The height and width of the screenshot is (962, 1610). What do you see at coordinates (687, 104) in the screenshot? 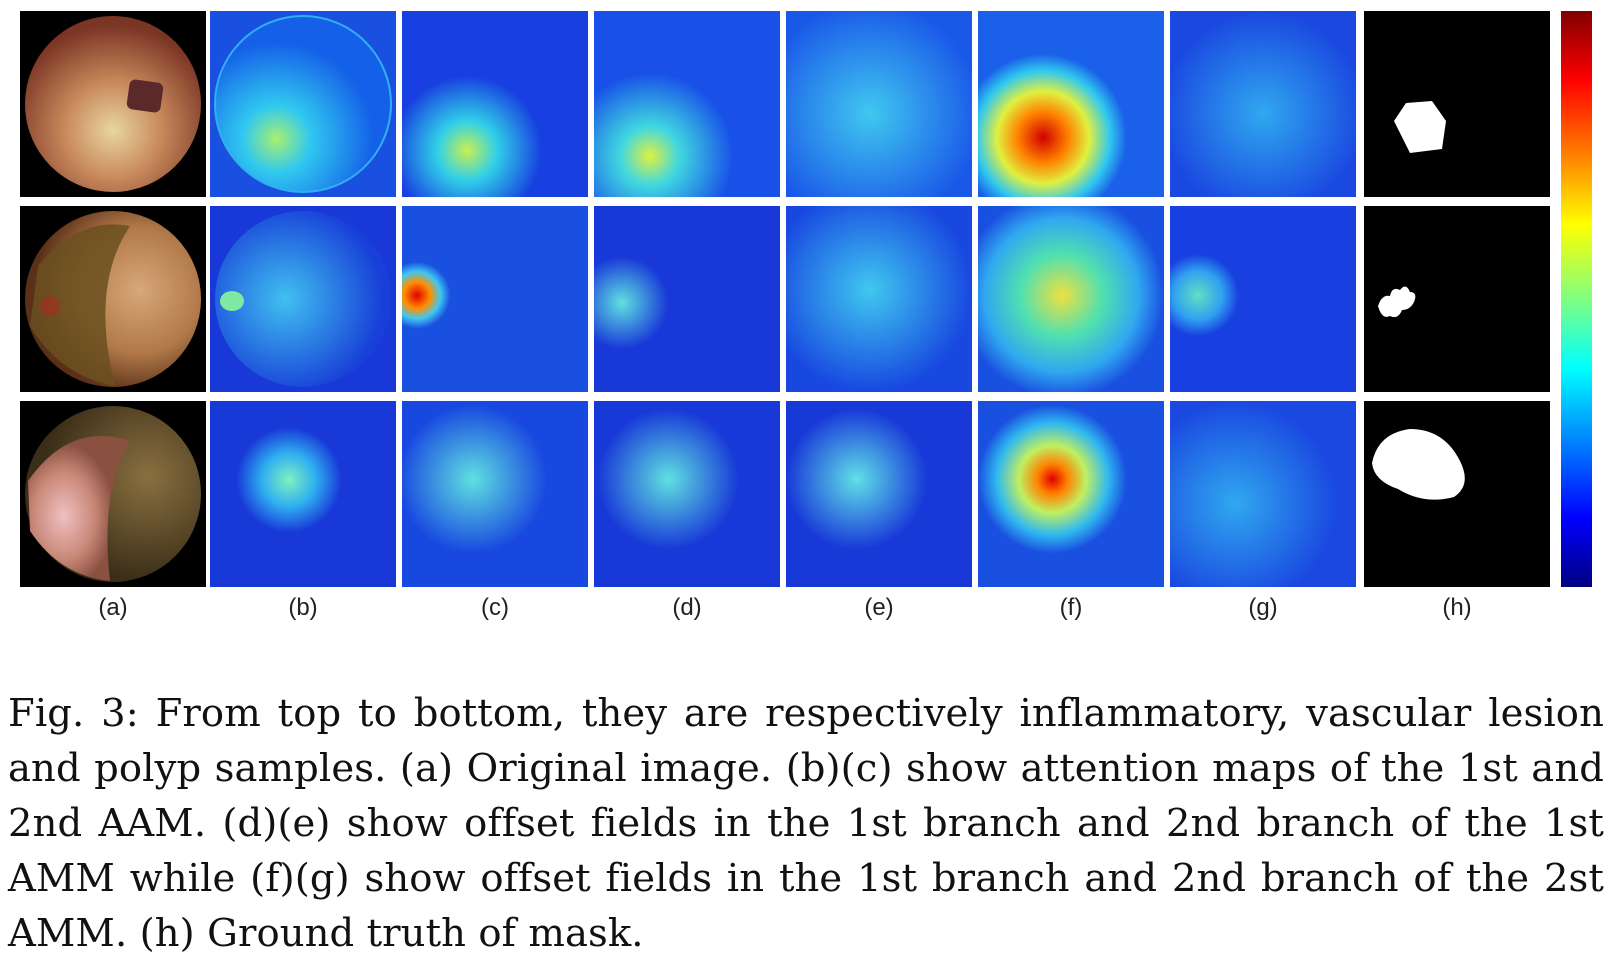
I see `offset-field-d-row1` at bounding box center [687, 104].